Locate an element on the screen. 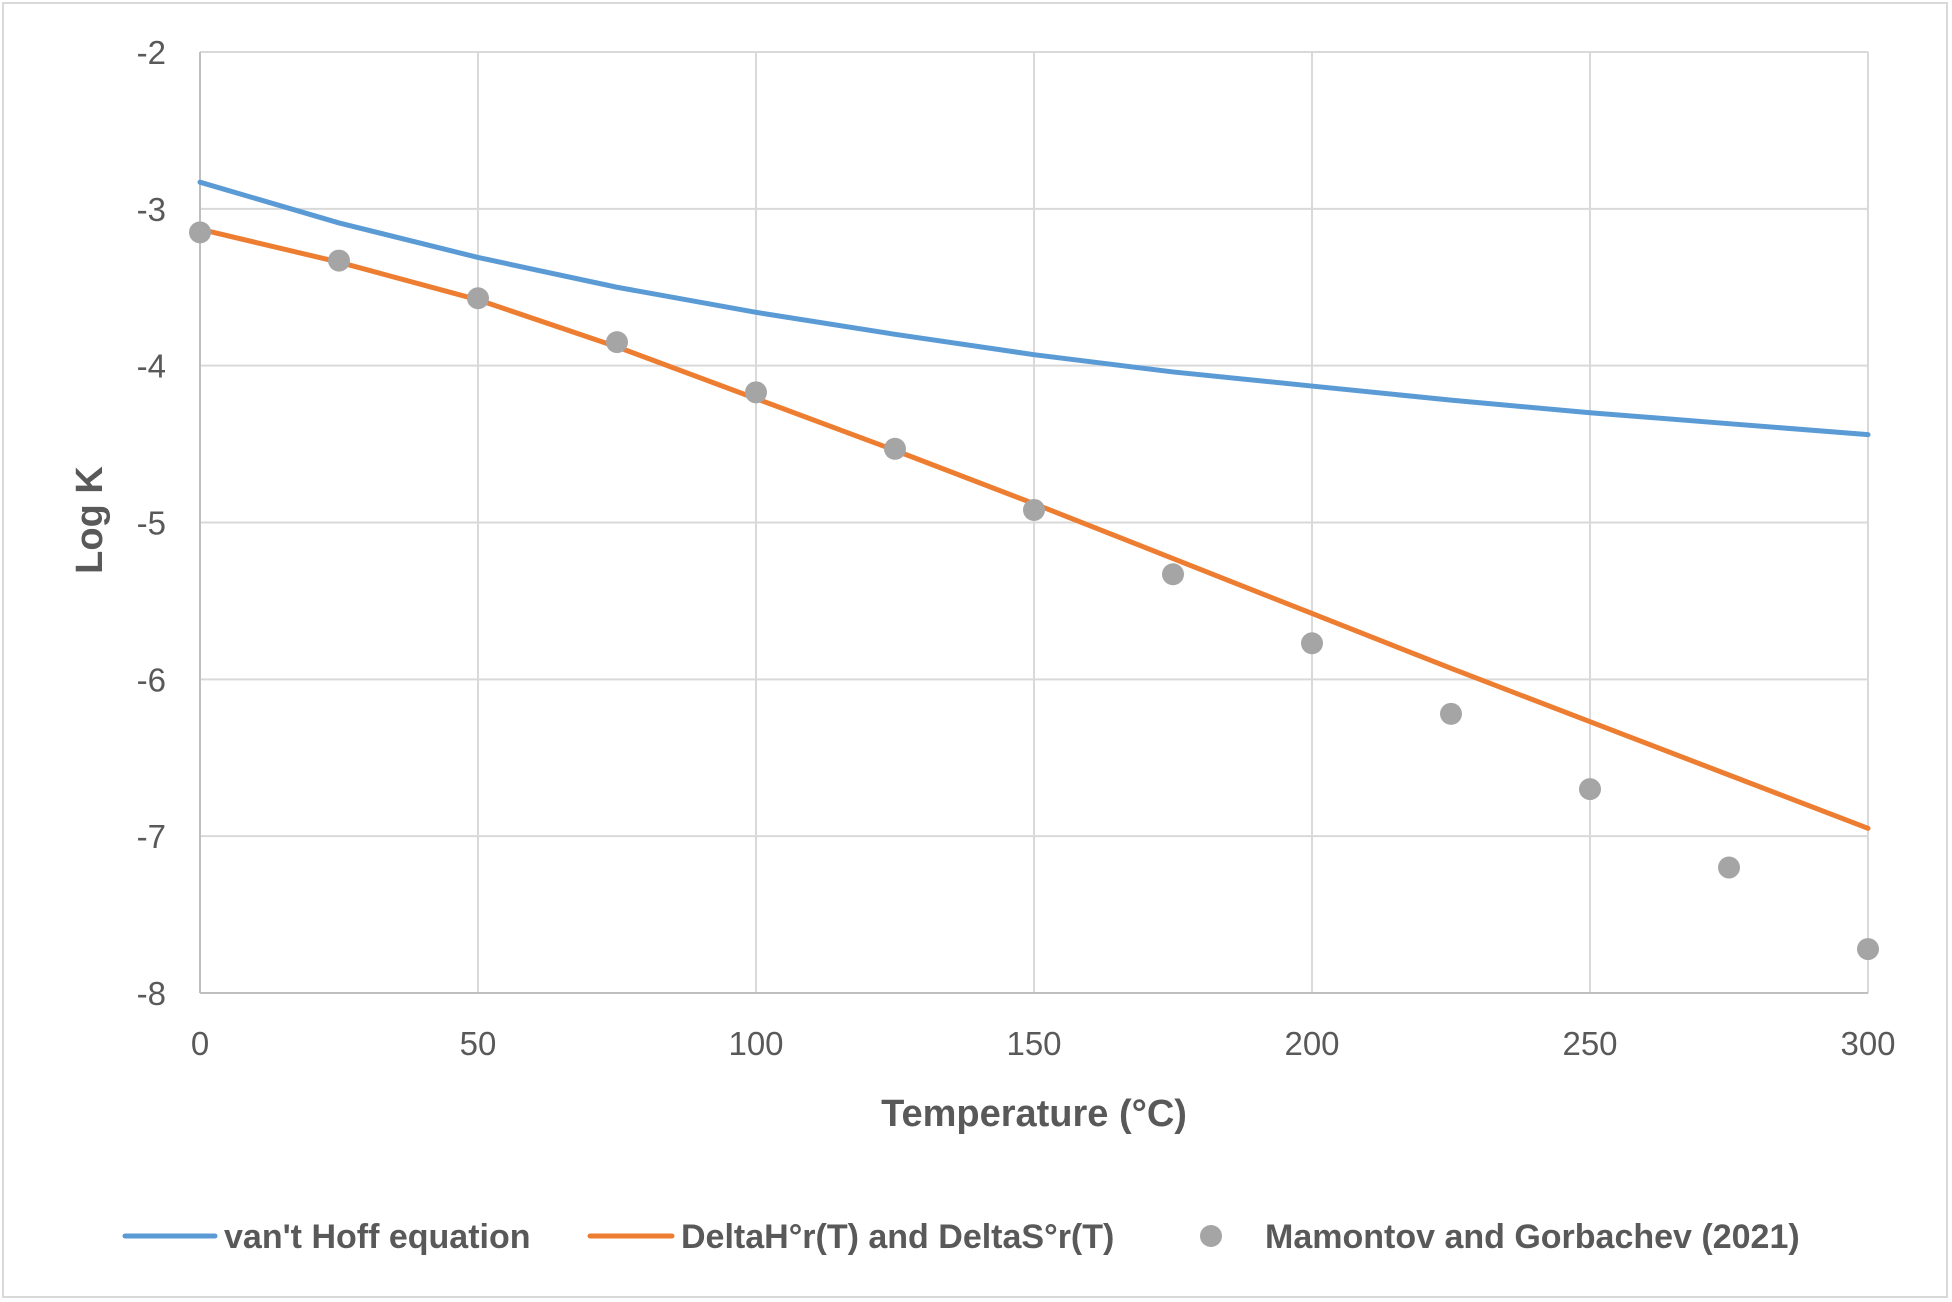 The width and height of the screenshot is (1952, 1302). x-tick-label: 150 is located at coordinates (1033, 1043).